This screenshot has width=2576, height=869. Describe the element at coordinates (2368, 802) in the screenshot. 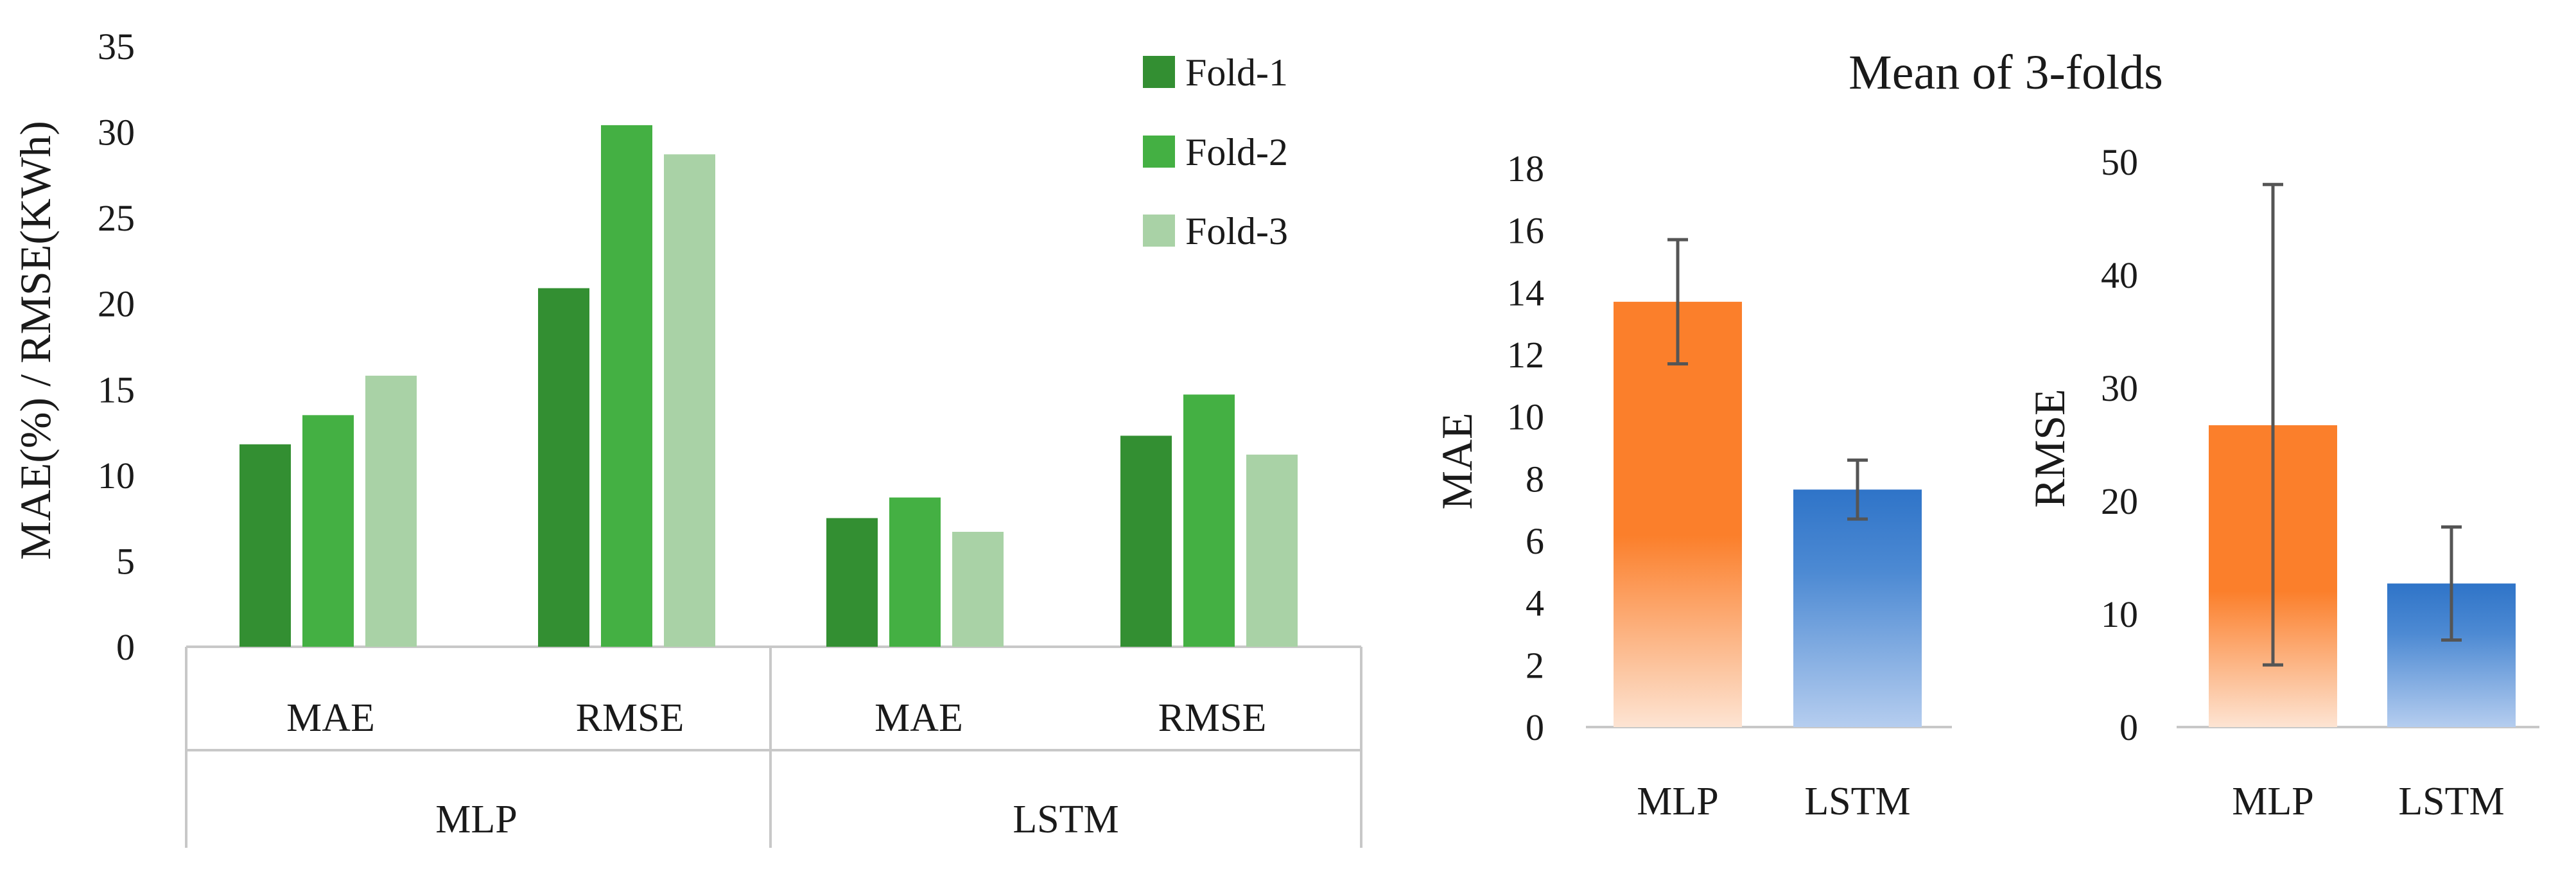

I see `rmse-category-labels: MLP LSTM` at that location.